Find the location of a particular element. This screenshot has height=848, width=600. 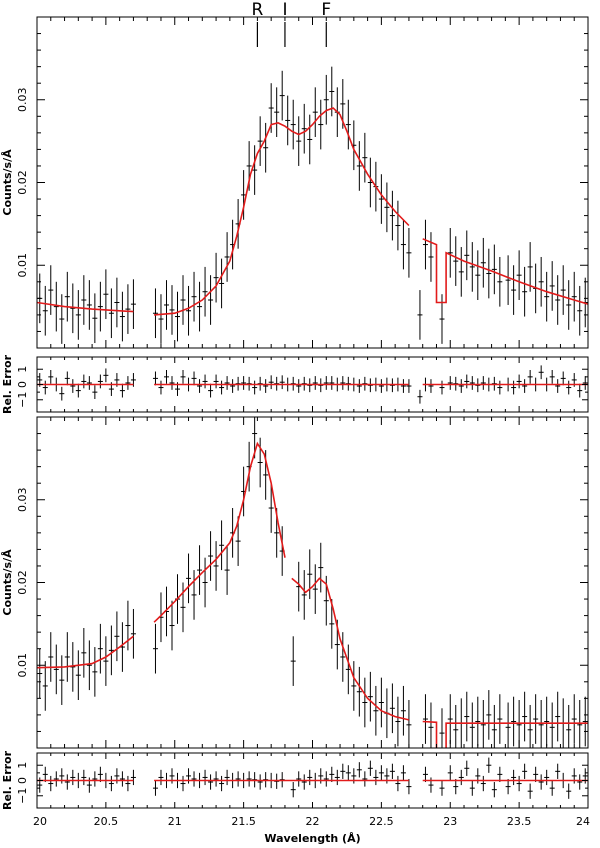

x-tick-label: 22.5 is located at coordinates (381, 821).